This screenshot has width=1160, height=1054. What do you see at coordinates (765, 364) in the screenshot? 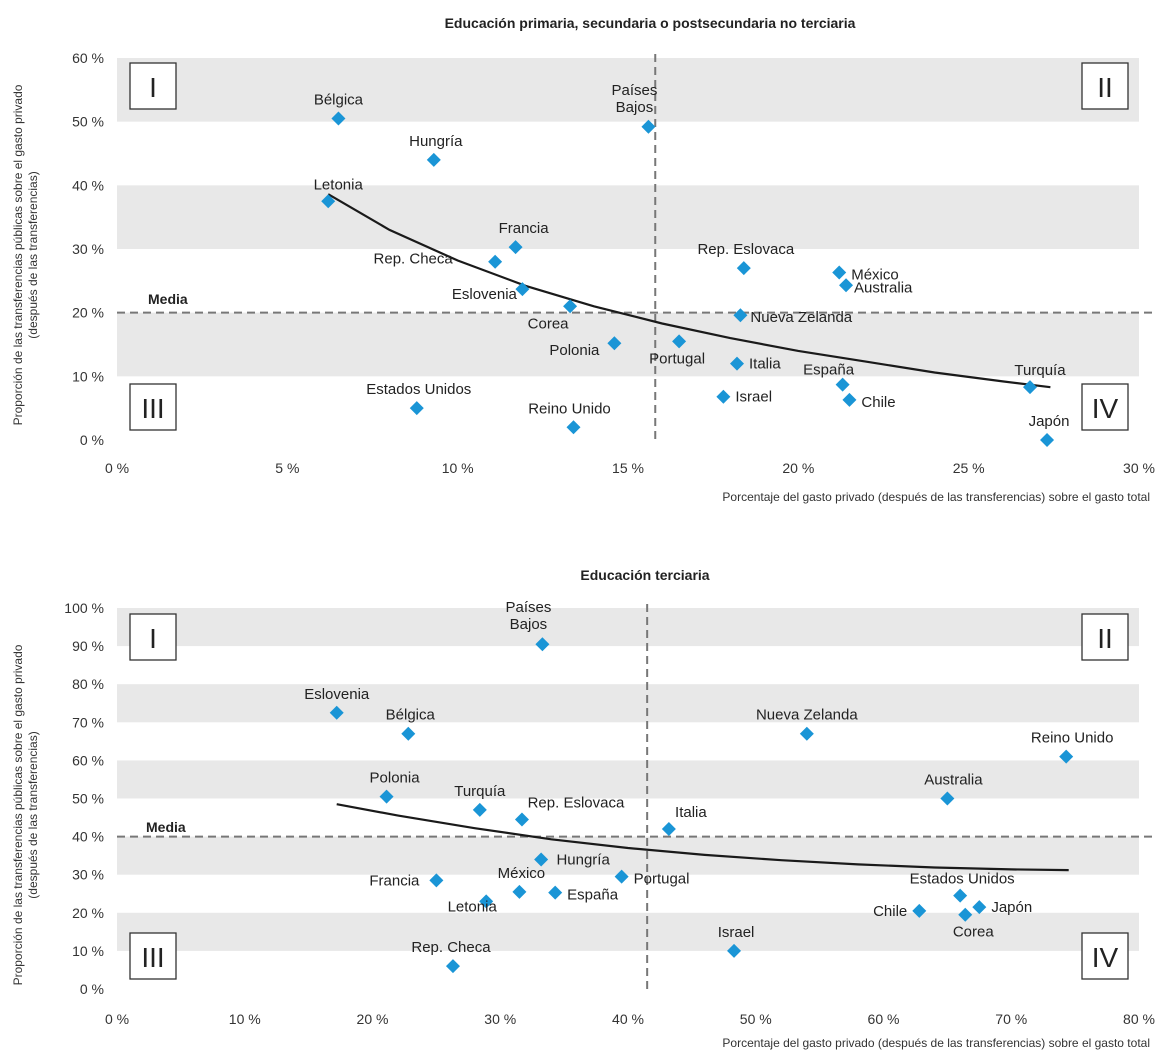
I see `point-label: Italia` at bounding box center [765, 364].